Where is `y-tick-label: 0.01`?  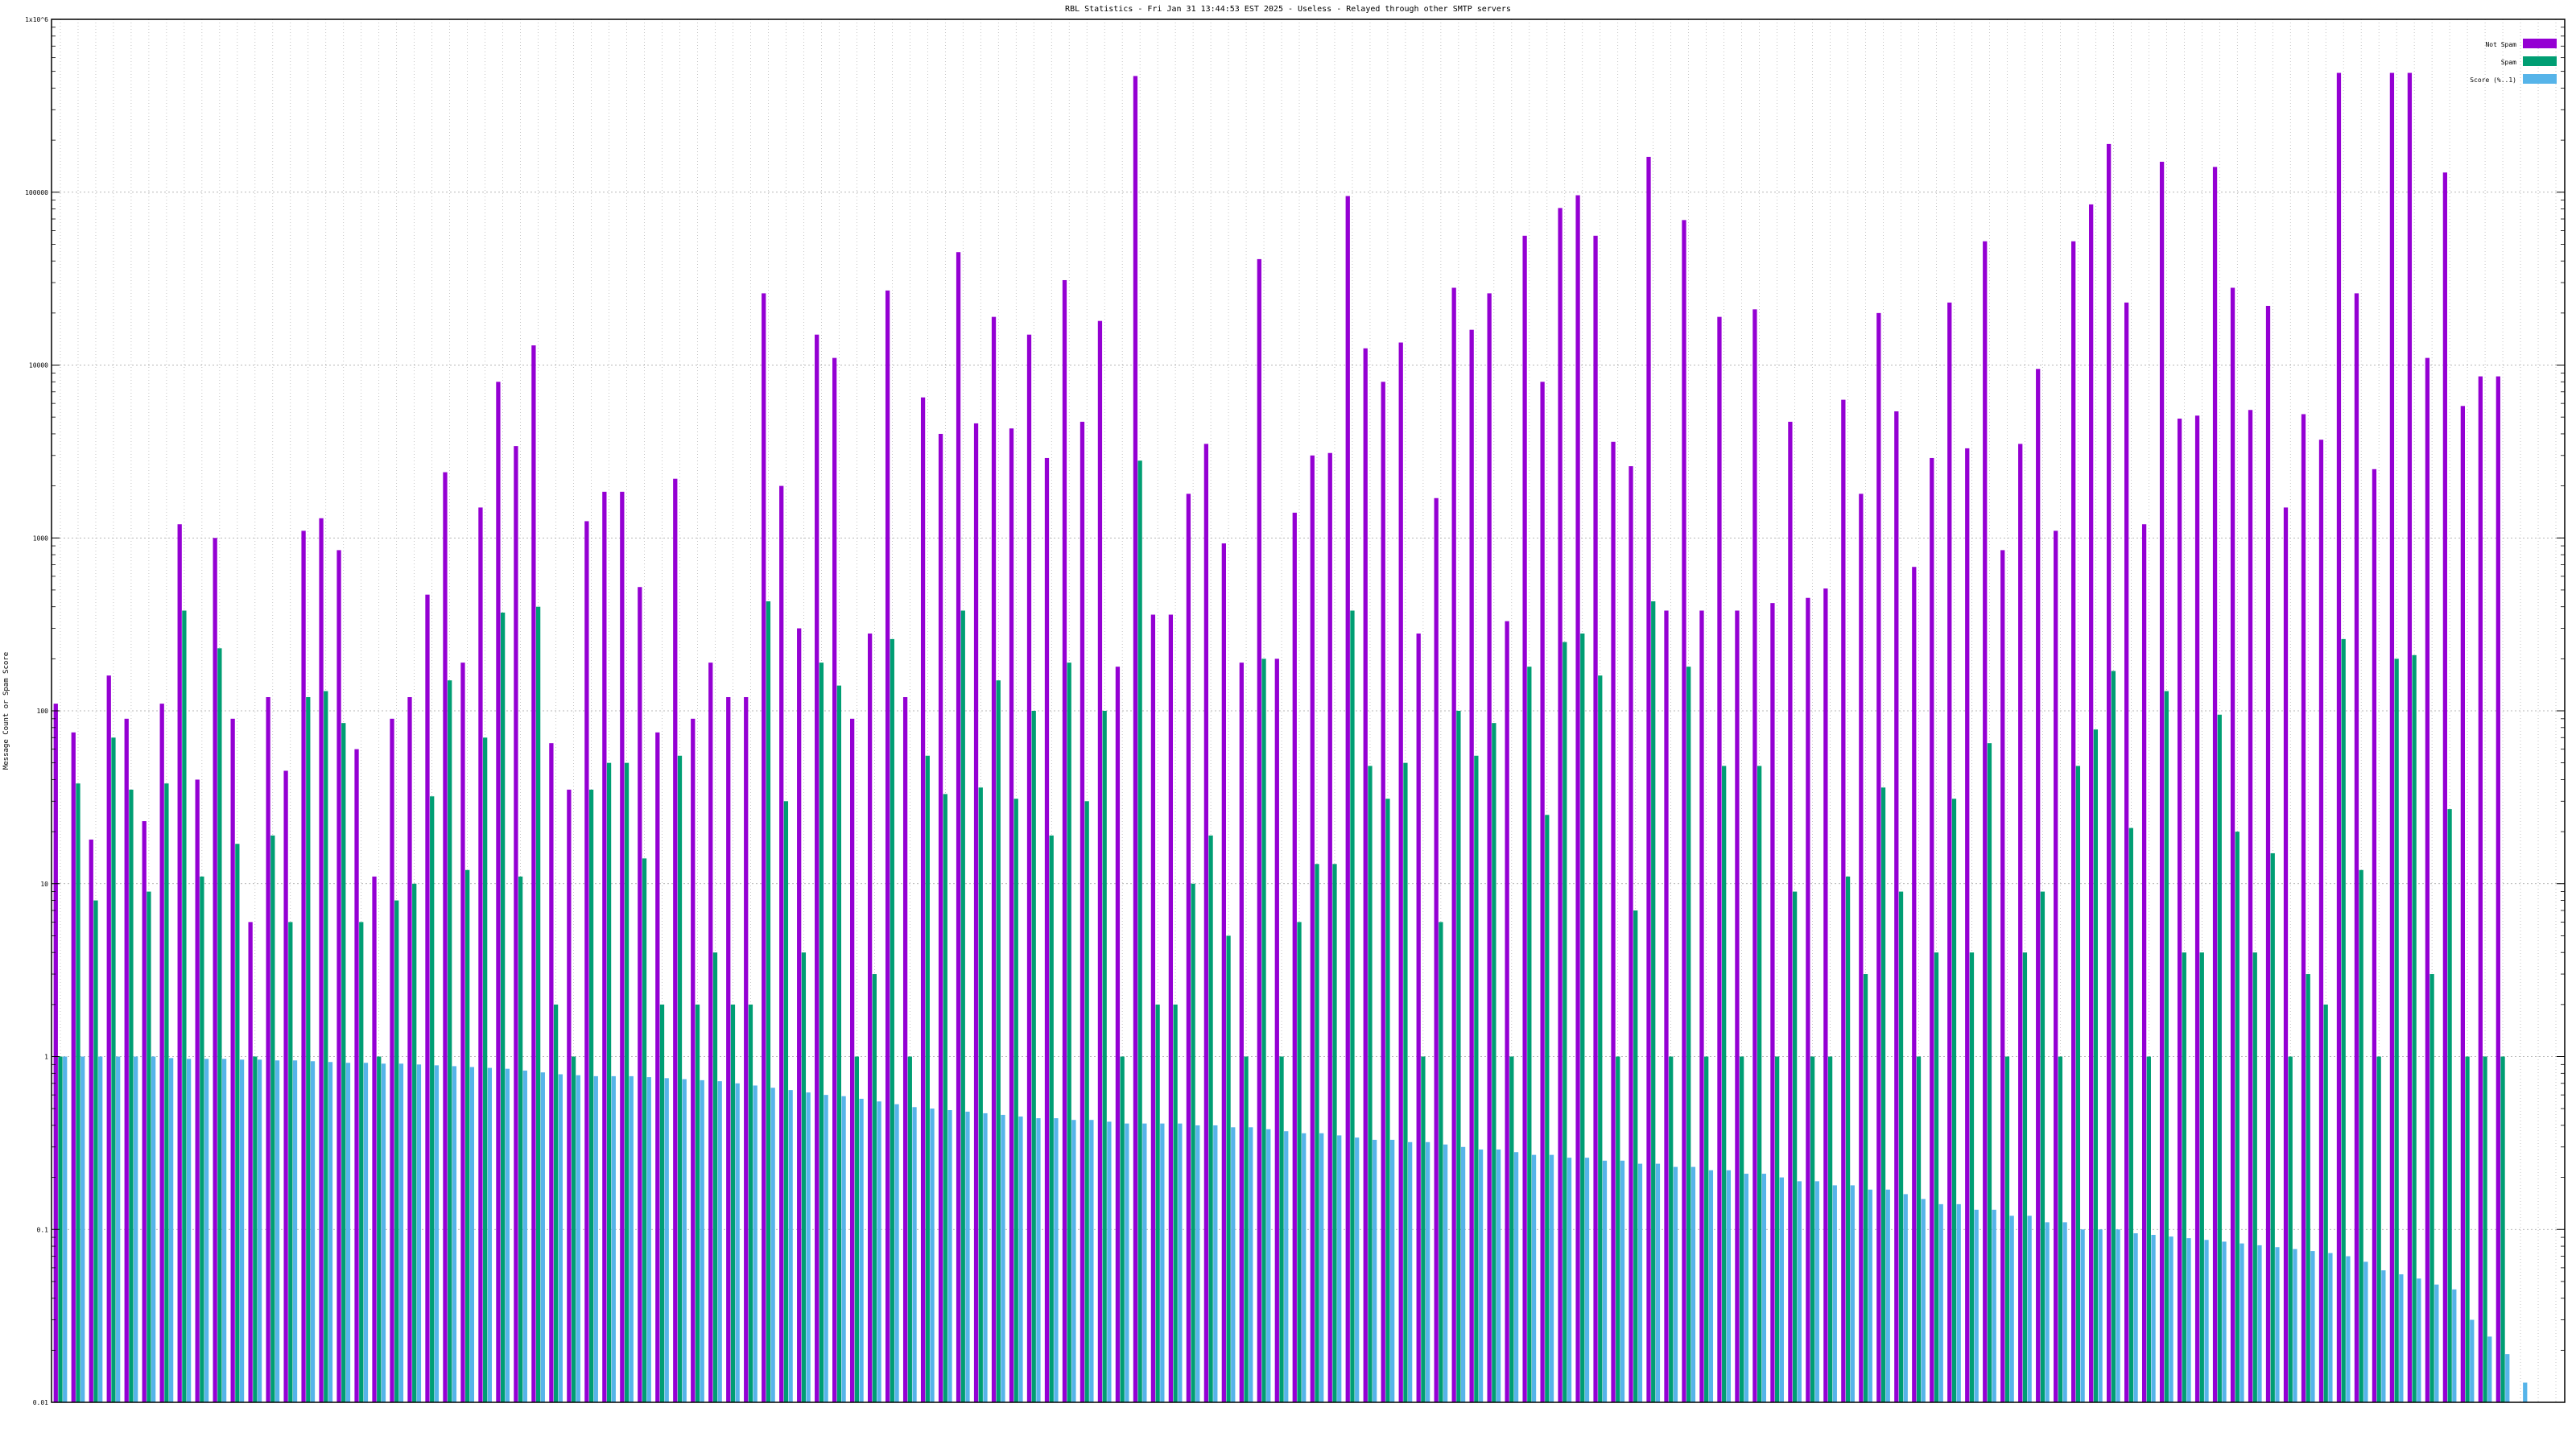
y-tick-label: 0.01 is located at coordinates (40, 1402).